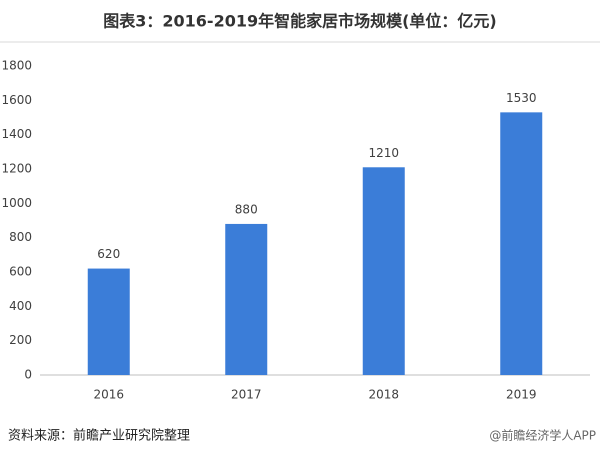 This screenshot has width=600, height=459. I want to click on value-label: 1210, so click(383, 153).